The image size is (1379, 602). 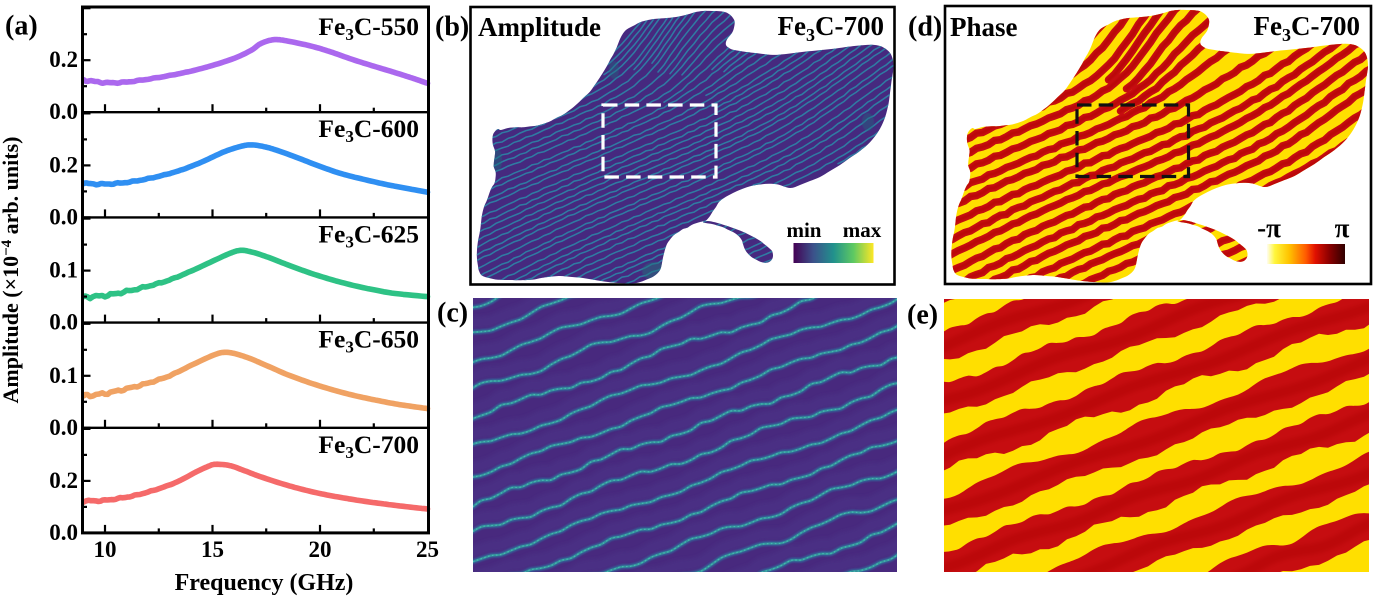 What do you see at coordinates (1269, 228) in the screenshot?
I see `svg-text: -π` at bounding box center [1269, 228].